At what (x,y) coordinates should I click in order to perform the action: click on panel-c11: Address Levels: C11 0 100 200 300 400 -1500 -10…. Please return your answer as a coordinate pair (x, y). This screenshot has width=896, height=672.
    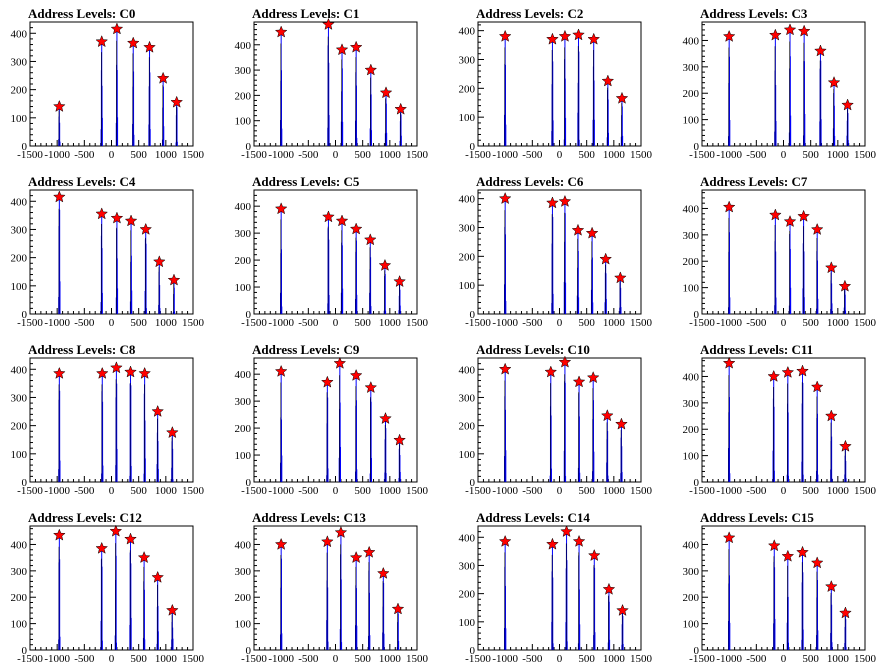
    Looking at the image, I should click on (780, 419).